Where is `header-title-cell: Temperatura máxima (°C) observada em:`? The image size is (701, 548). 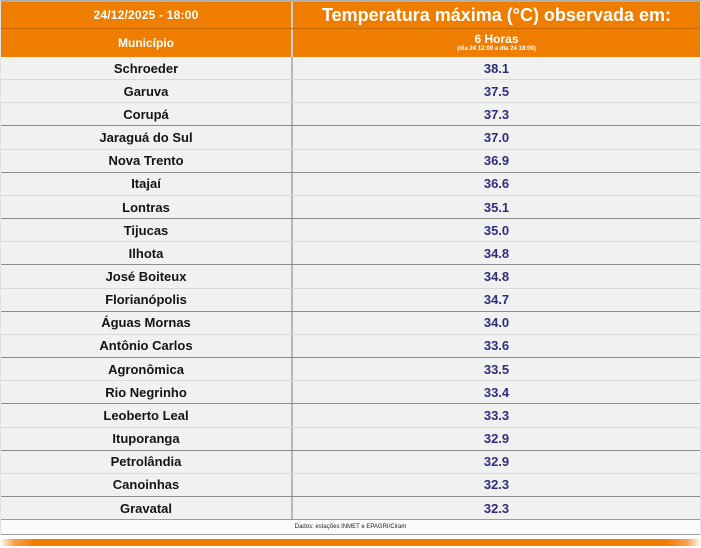 header-title-cell: Temperatura máxima (°C) observada em: is located at coordinates (496, 15).